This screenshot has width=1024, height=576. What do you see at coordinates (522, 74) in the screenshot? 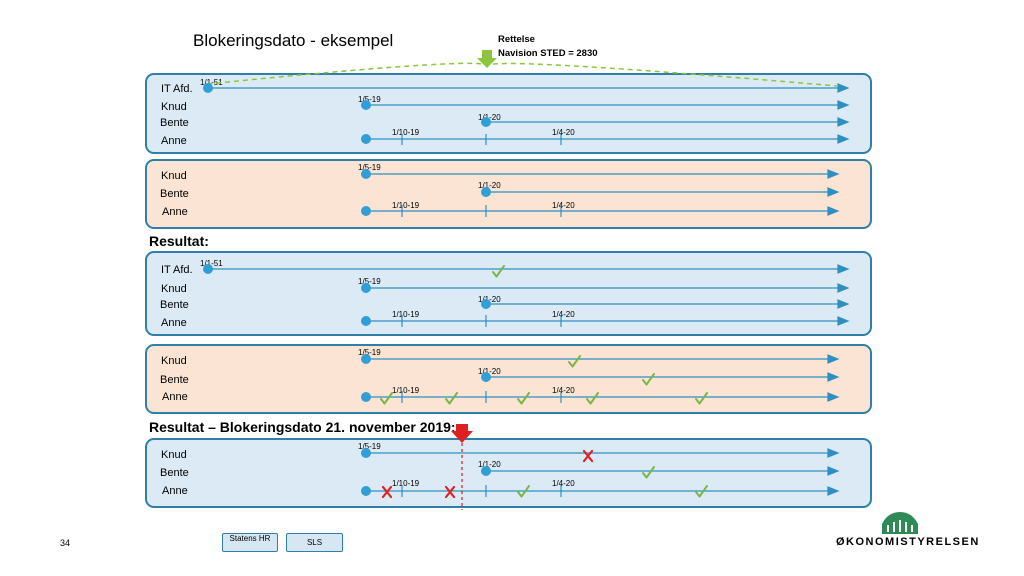
I see `dashed-arc` at bounding box center [522, 74].